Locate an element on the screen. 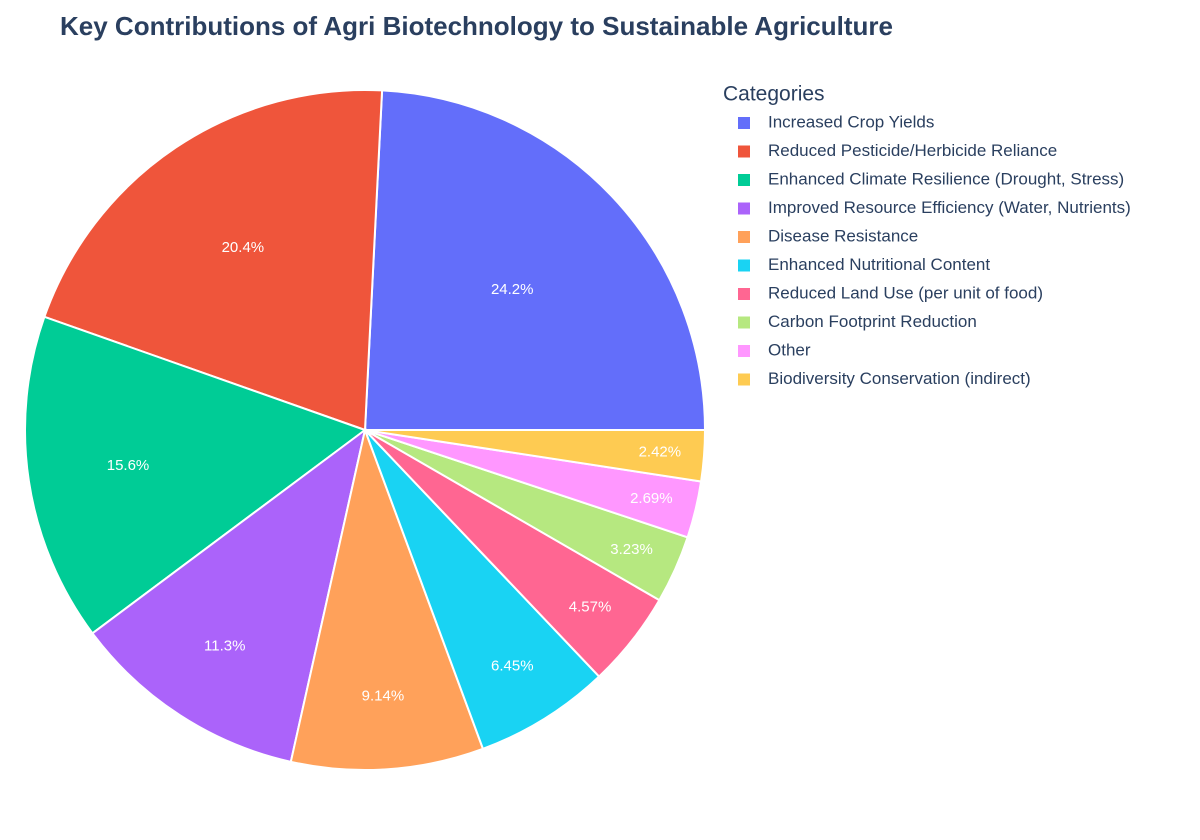 The width and height of the screenshot is (1200, 840). slice-label: 11.3% is located at coordinates (224, 645).